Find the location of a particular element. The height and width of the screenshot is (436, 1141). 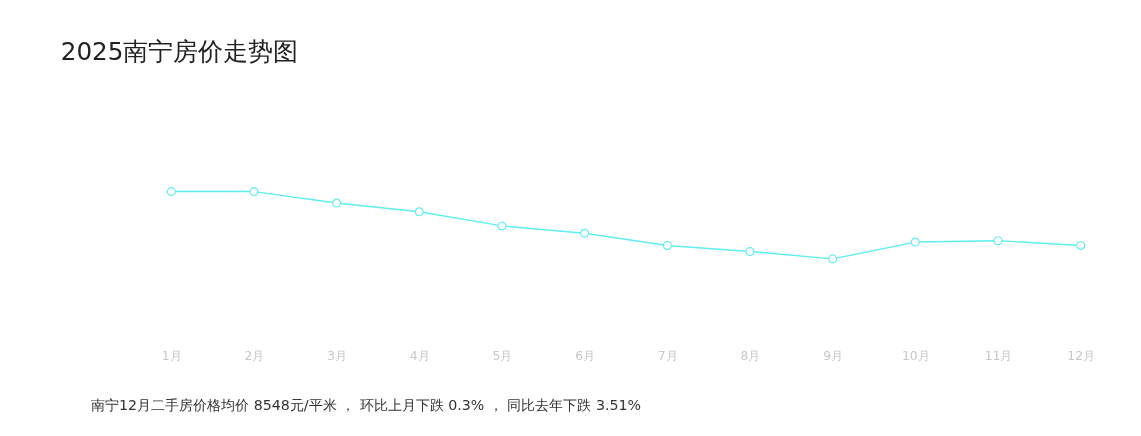

chart-title: 2025南宁房价走势图 is located at coordinates (179, 51).